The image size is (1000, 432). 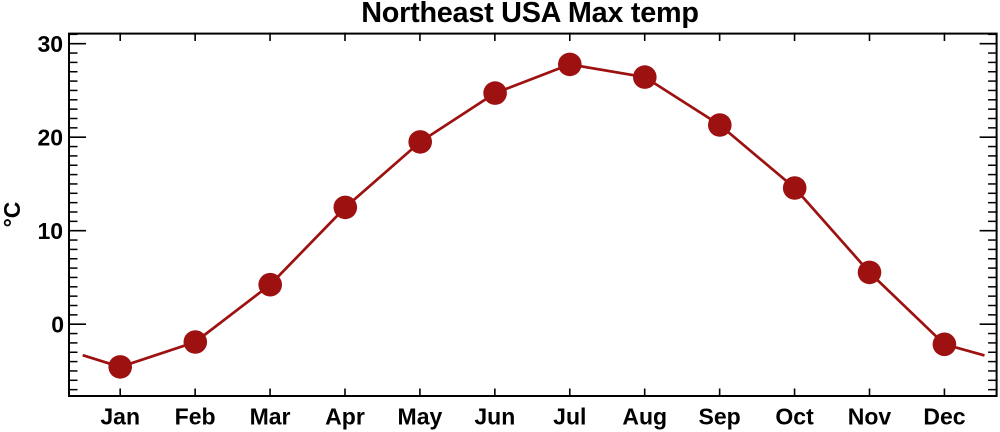 What do you see at coordinates (12, 215) in the screenshot?
I see `svg-text: °C` at bounding box center [12, 215].